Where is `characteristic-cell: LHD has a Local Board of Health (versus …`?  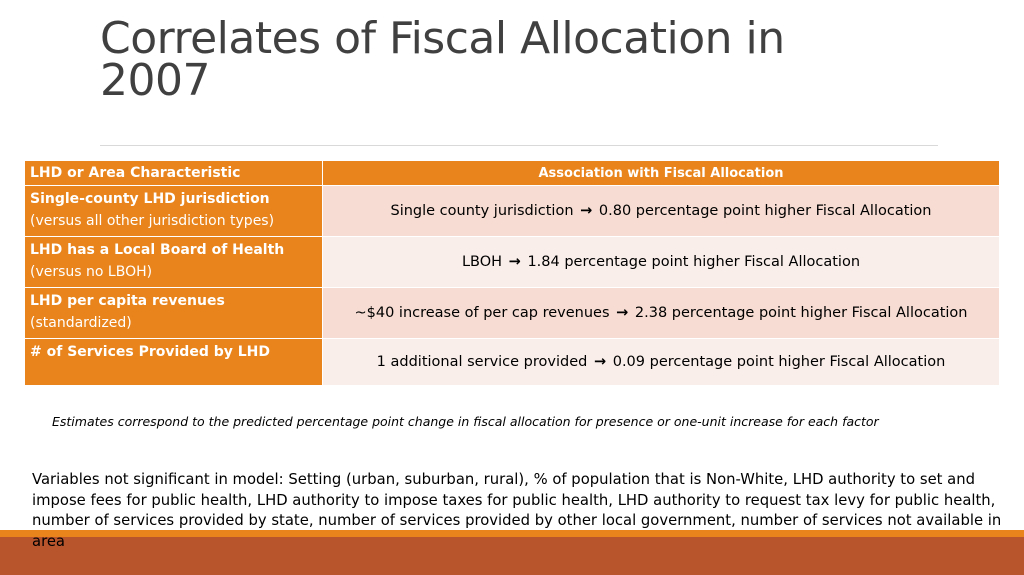
characteristic-cell: LHD has a Local Board of Health (versus … is located at coordinates (173, 262).